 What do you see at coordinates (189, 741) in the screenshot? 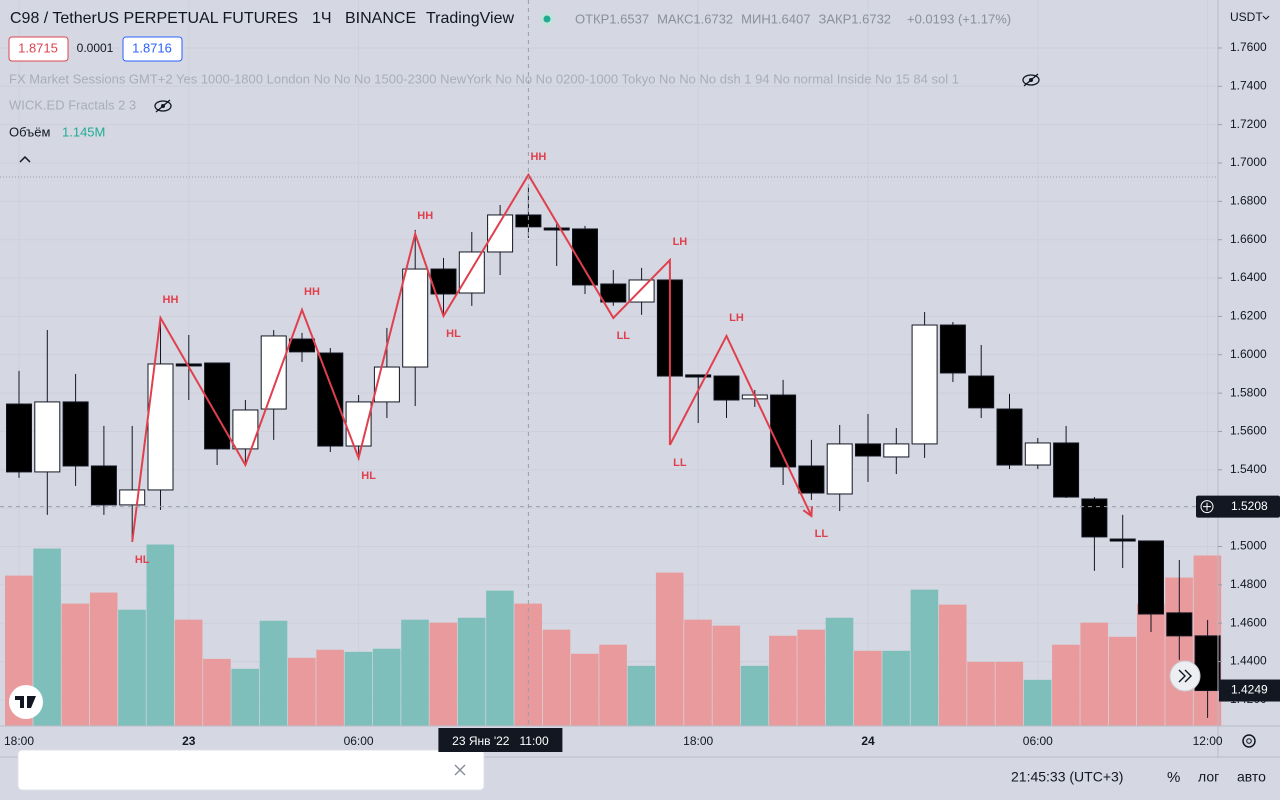
I see `x-tick-label: 23` at bounding box center [189, 741].